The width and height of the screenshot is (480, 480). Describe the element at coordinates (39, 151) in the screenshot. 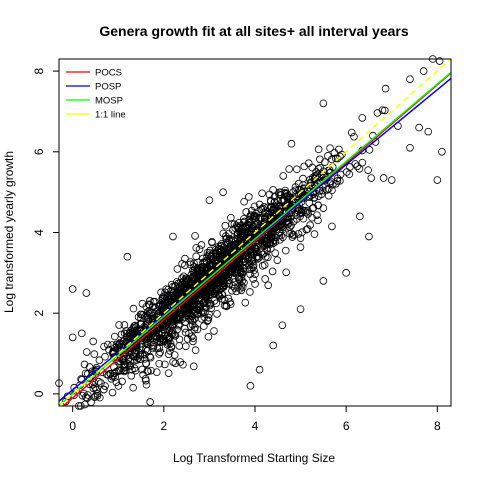

I see `y-tick-label: 6` at that location.